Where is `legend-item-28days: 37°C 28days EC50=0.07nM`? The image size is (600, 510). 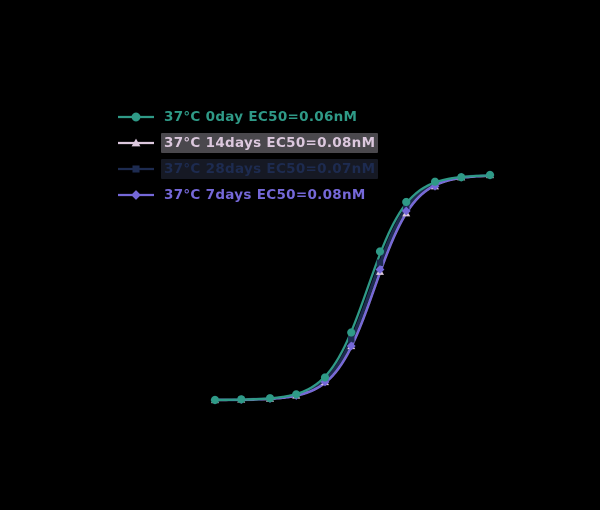
legend-item-28days: 37°C 28days EC50=0.07nM is located at coordinates (247, 169).